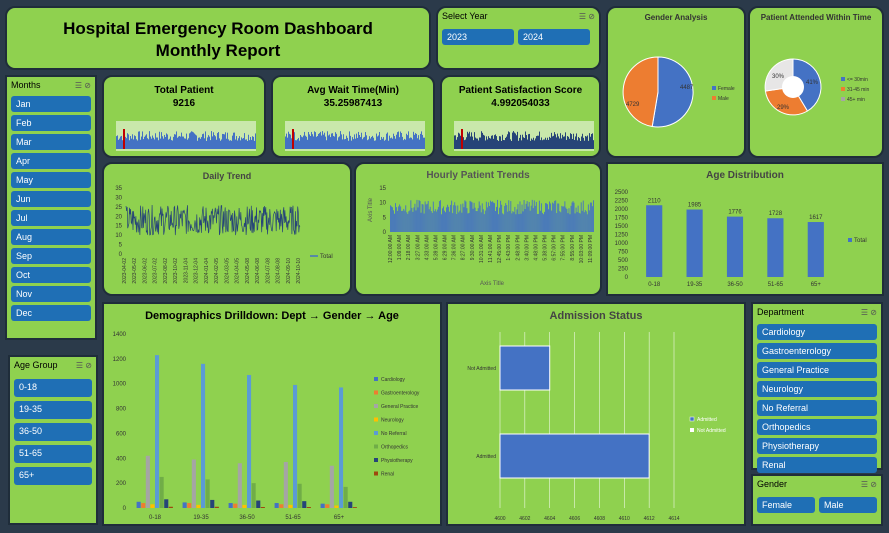  Describe the element at coordinates (574, 519) in the screenshot. I see `x-tick-label: 4606` at that location.